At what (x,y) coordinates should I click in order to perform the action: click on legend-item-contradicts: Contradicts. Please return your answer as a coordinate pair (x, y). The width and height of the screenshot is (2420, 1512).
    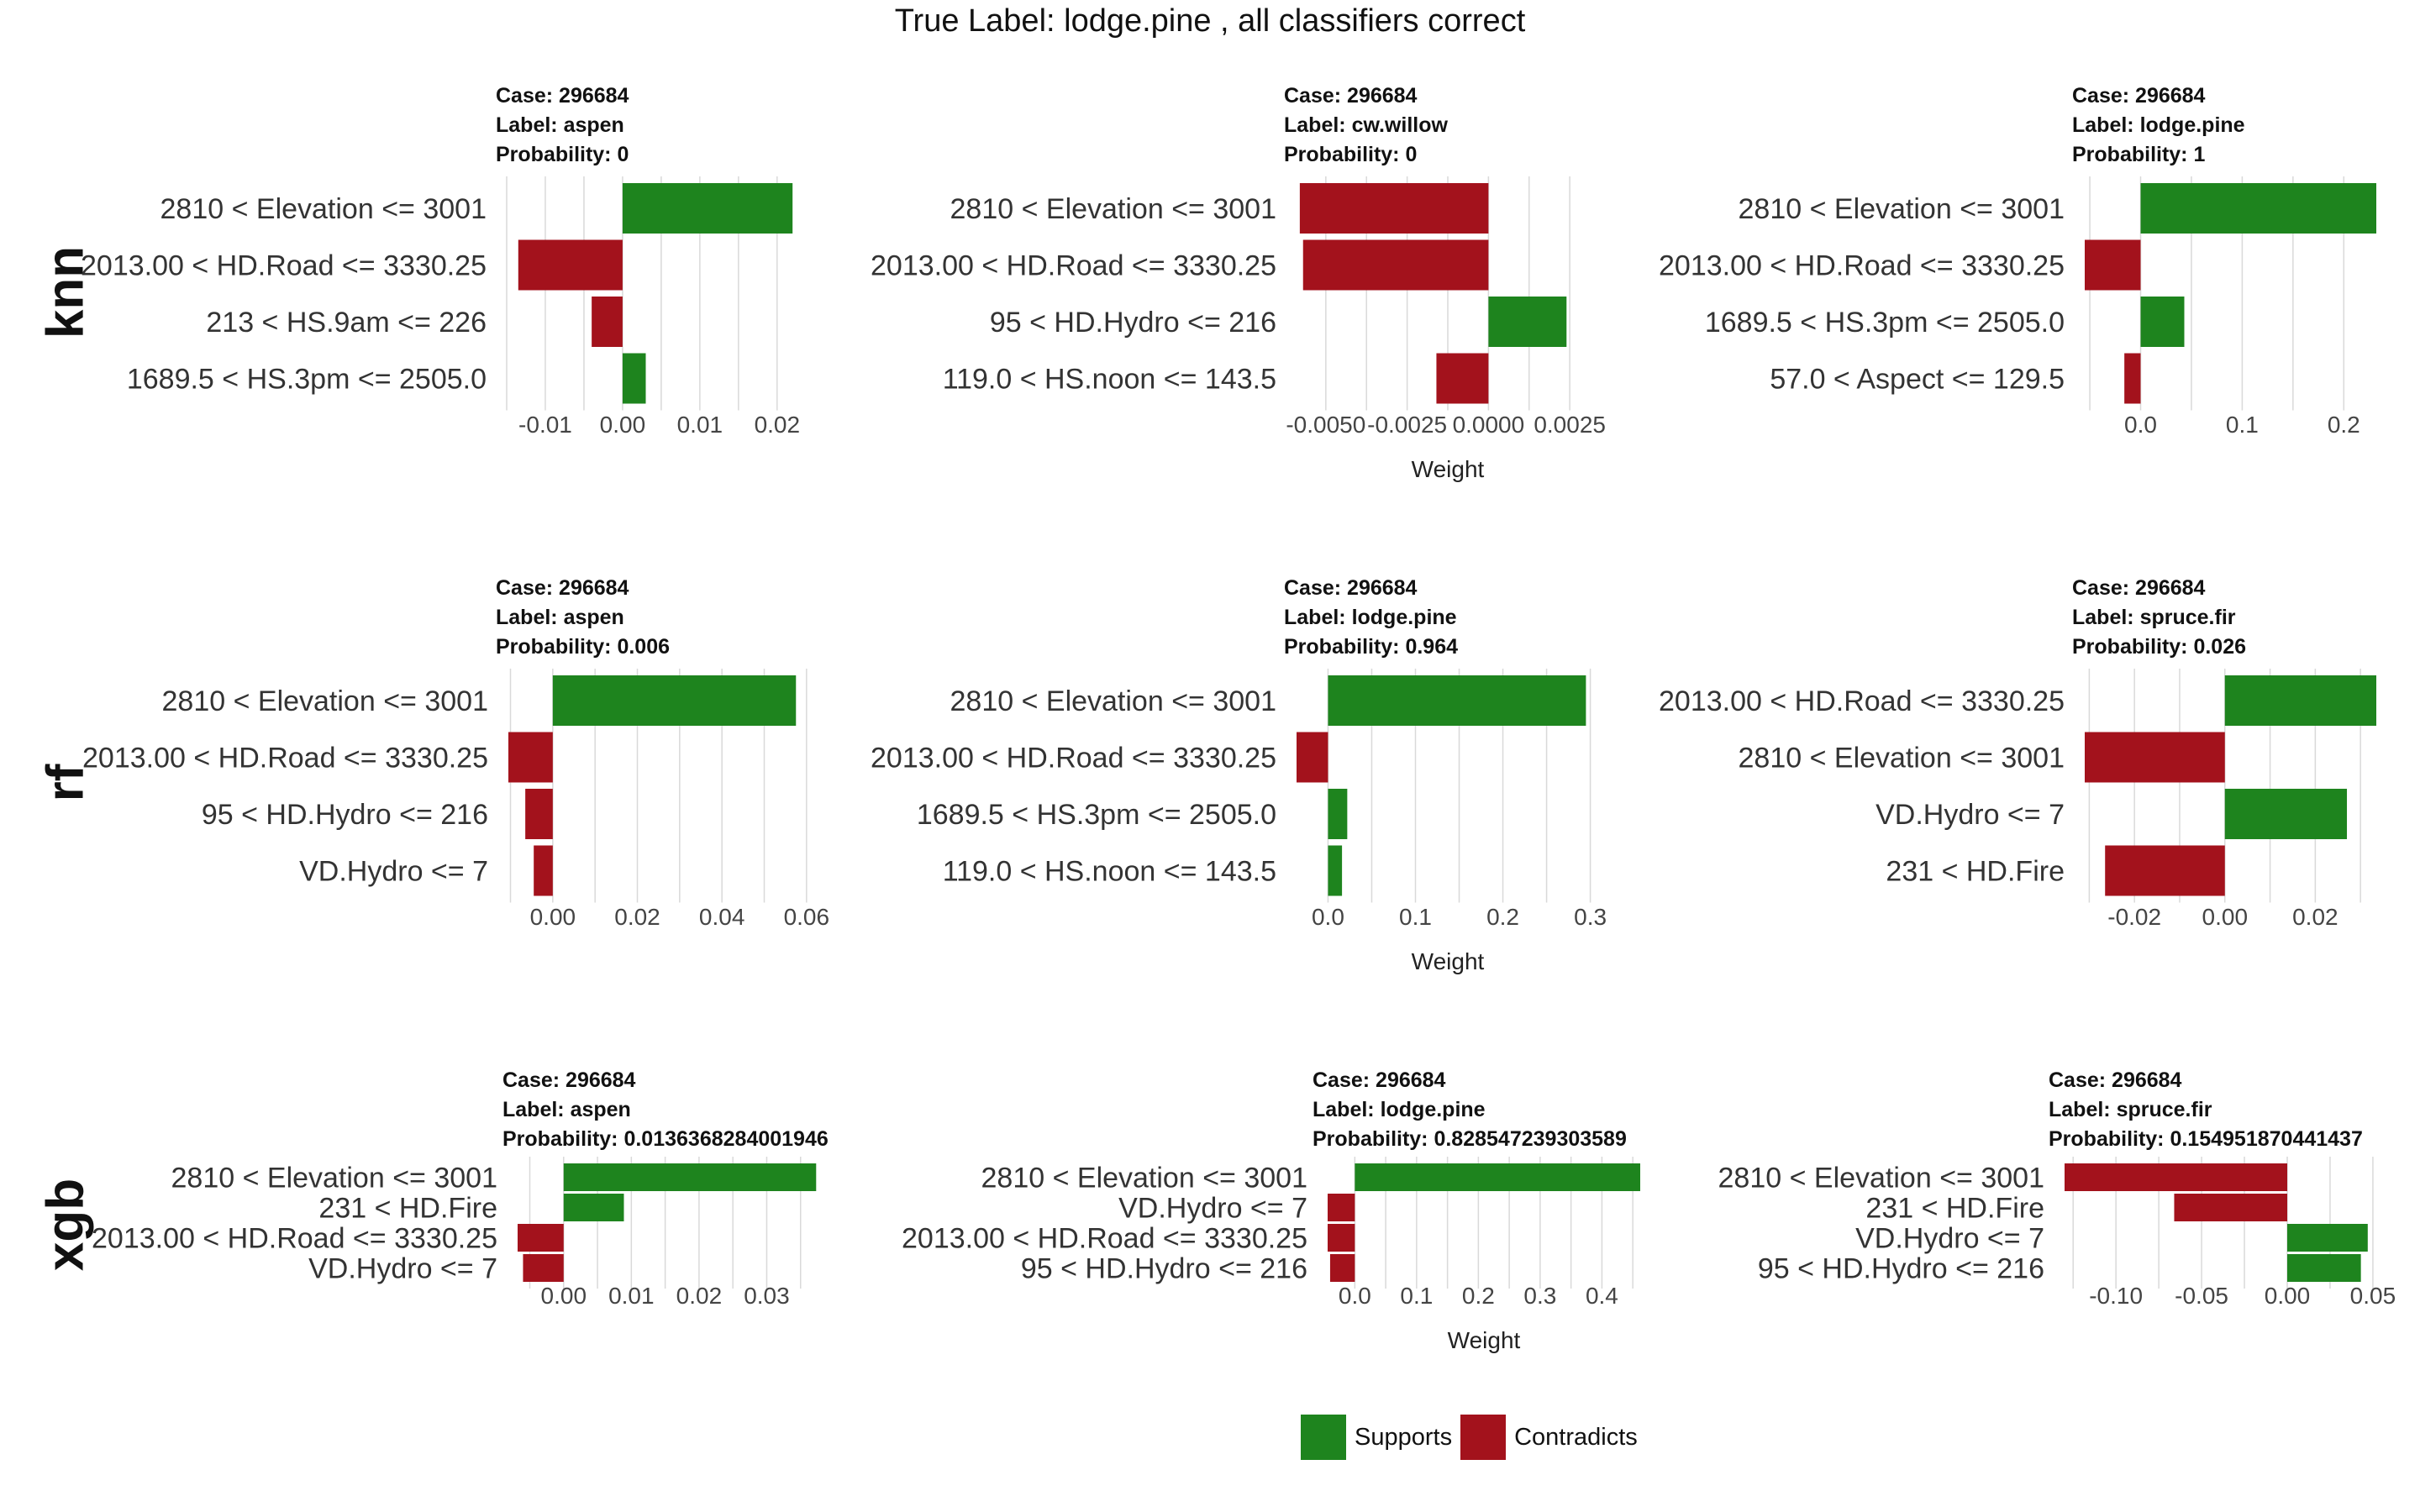
    Looking at the image, I should click on (1549, 1437).